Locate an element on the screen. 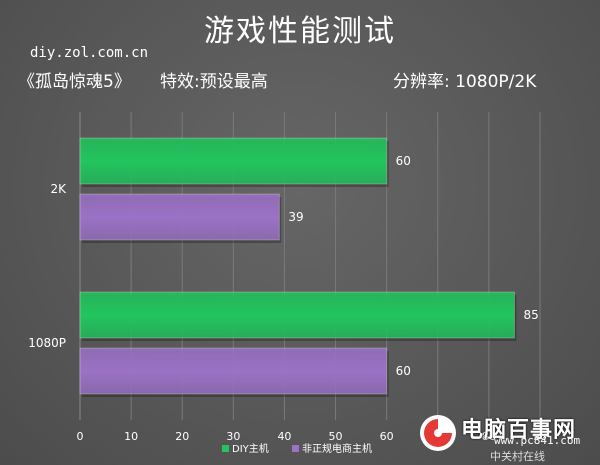 The height and width of the screenshot is (465, 600). watermark-name: 电脑百事网 is located at coordinates (519, 430).